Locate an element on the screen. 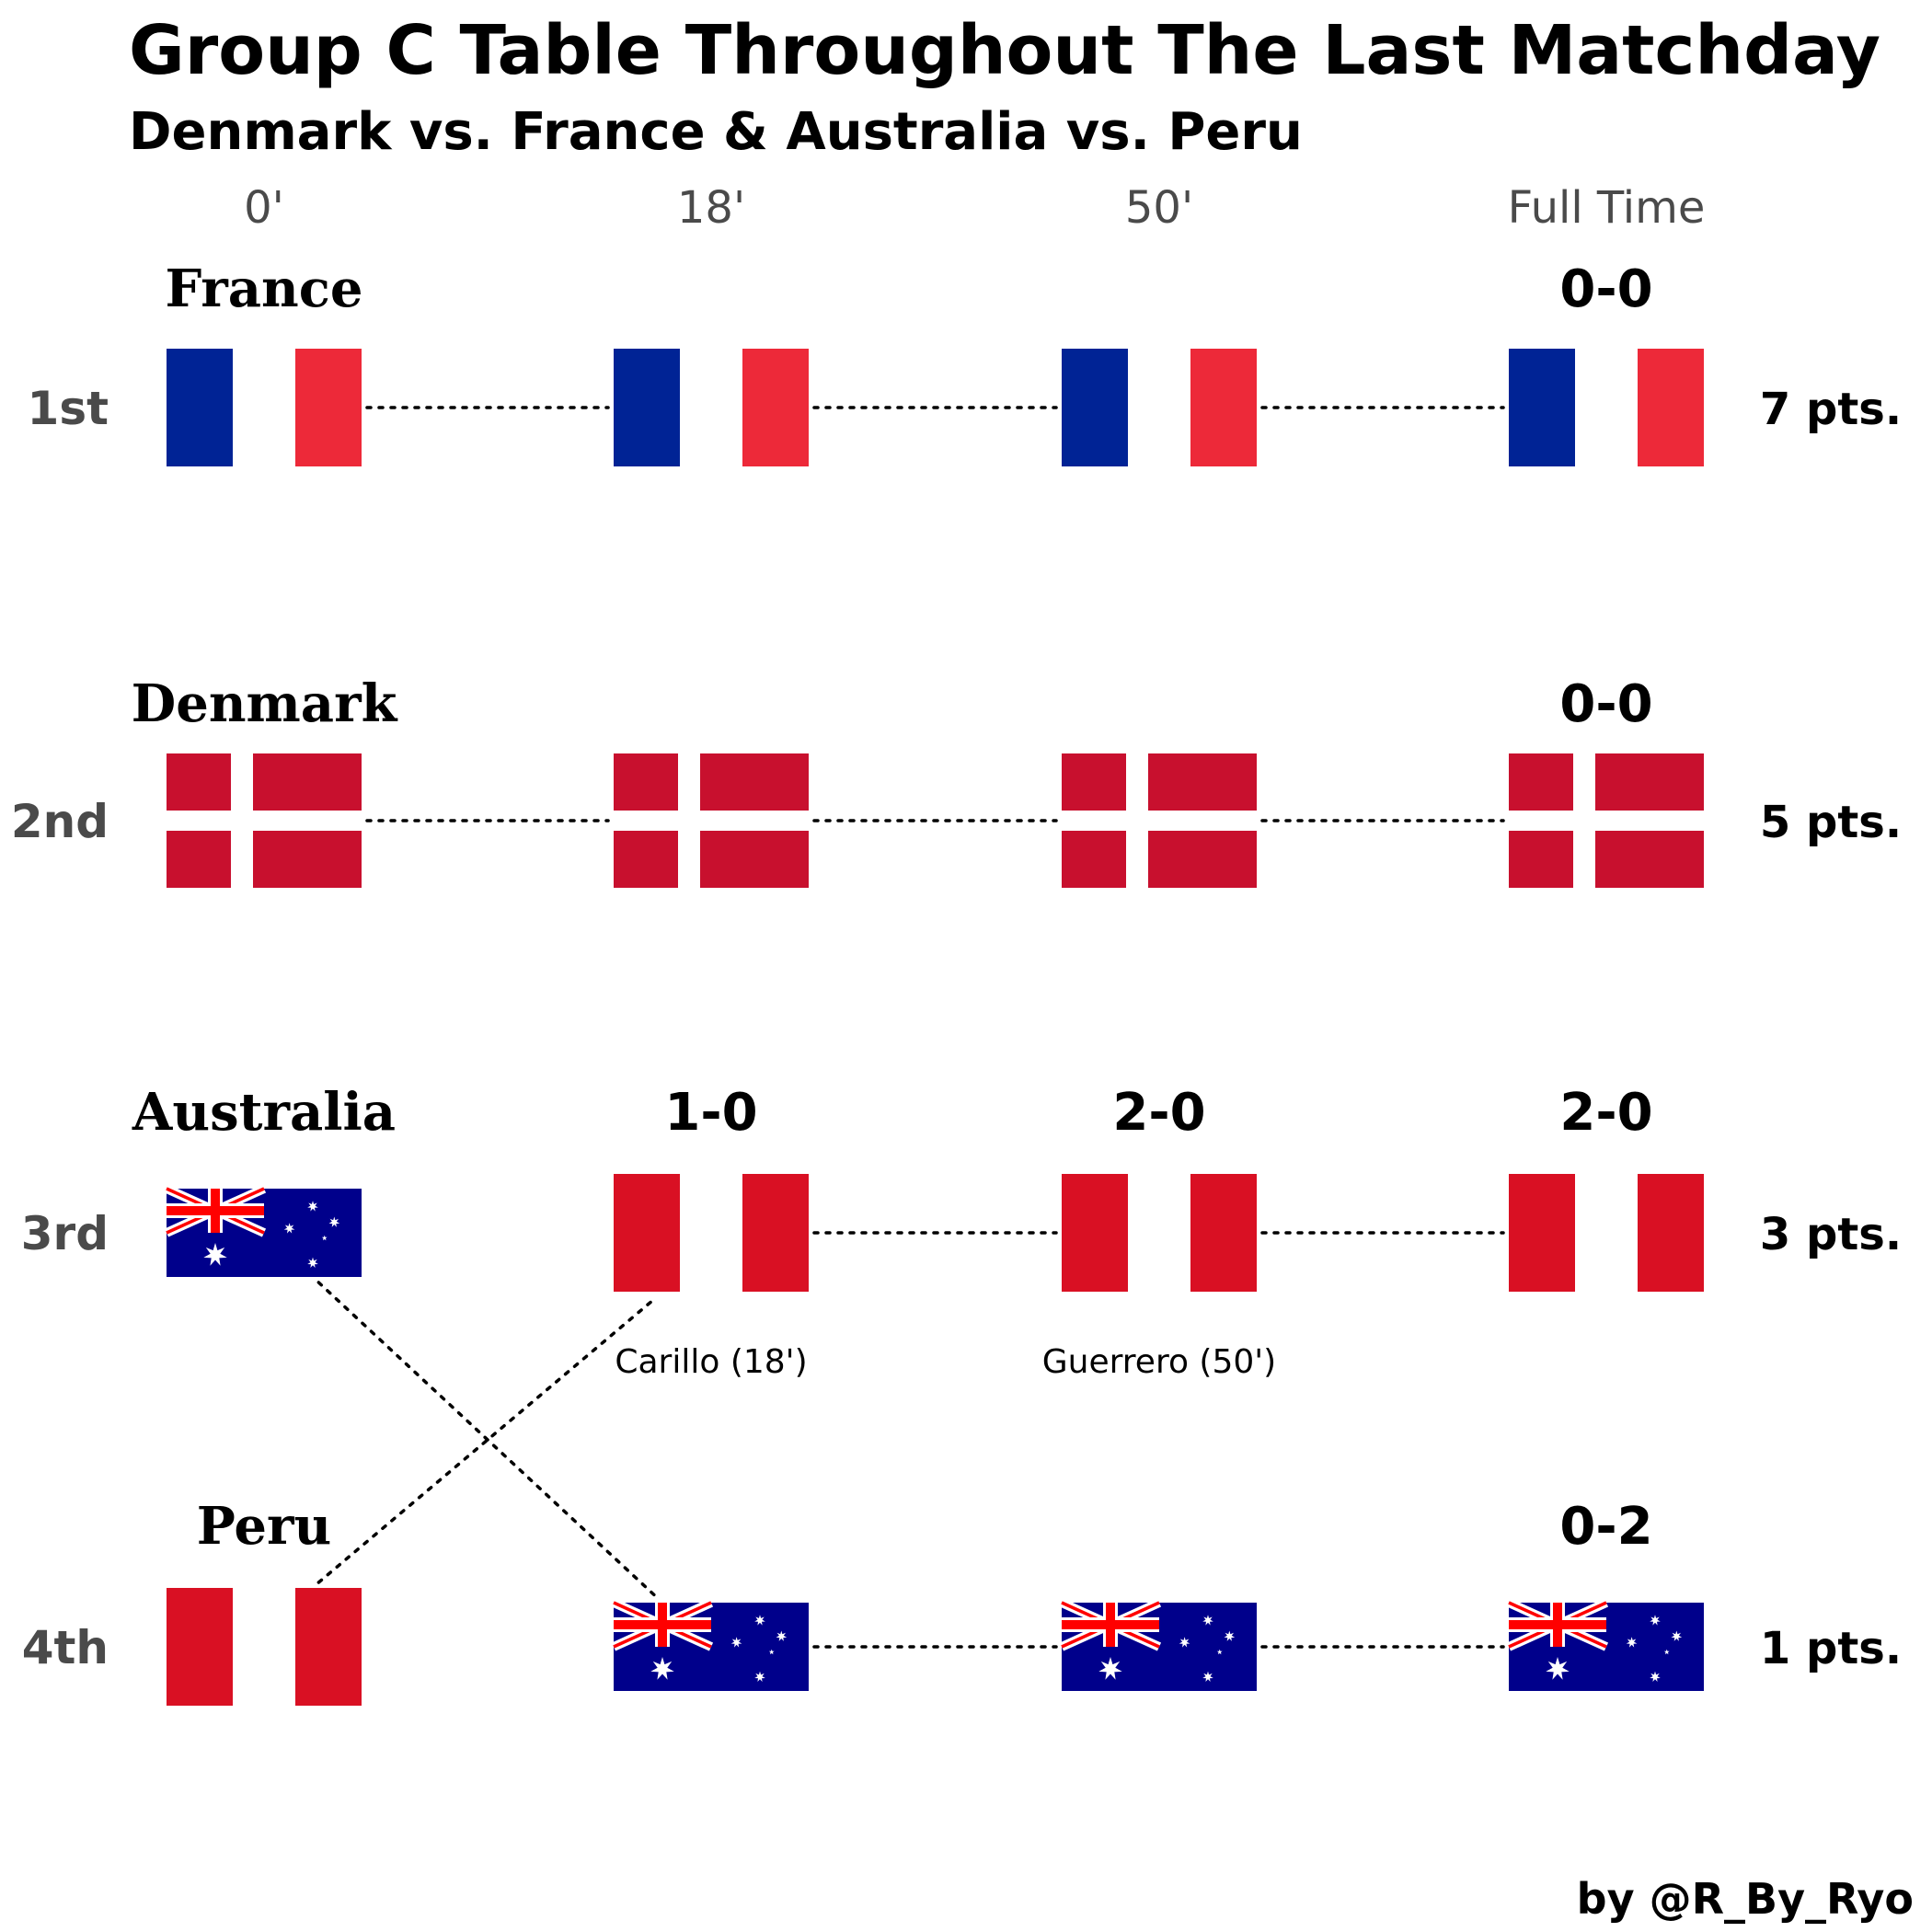 Image resolution: width=1932 pixels, height=1932 pixels. points-label: 7 pts. is located at coordinates (1831, 409).